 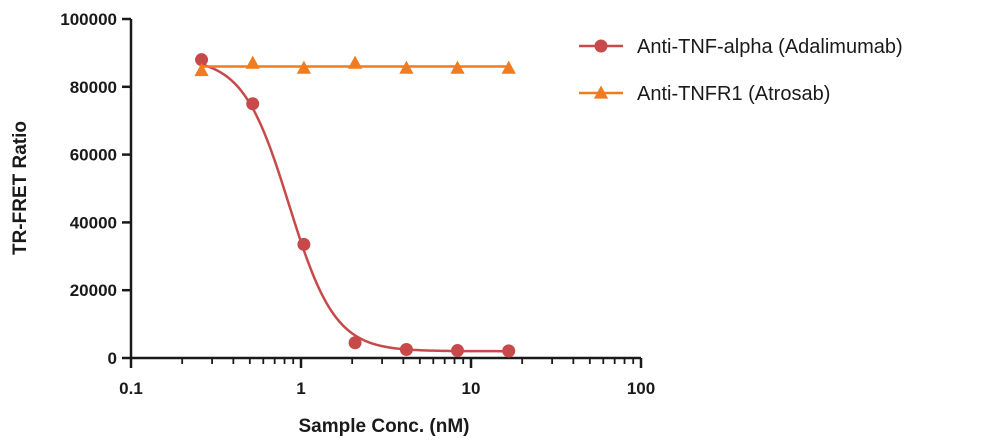 What do you see at coordinates (300, 388) in the screenshot?
I see `x-tick-label: 1` at bounding box center [300, 388].